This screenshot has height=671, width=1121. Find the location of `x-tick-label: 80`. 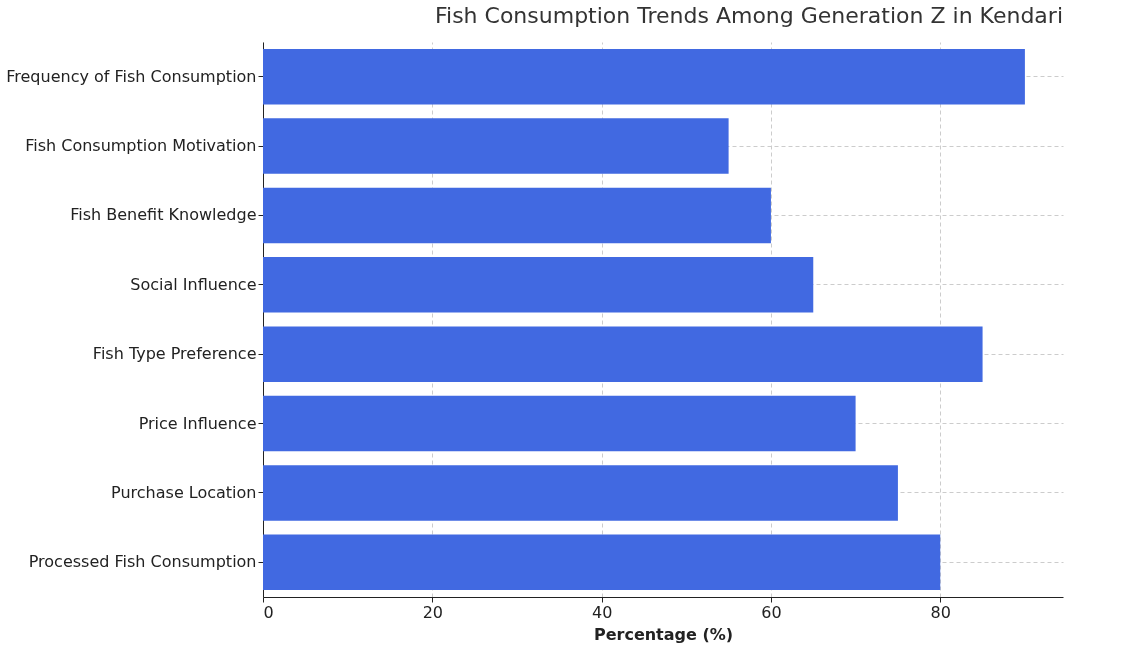

x-tick-label: 80 is located at coordinates (940, 612).